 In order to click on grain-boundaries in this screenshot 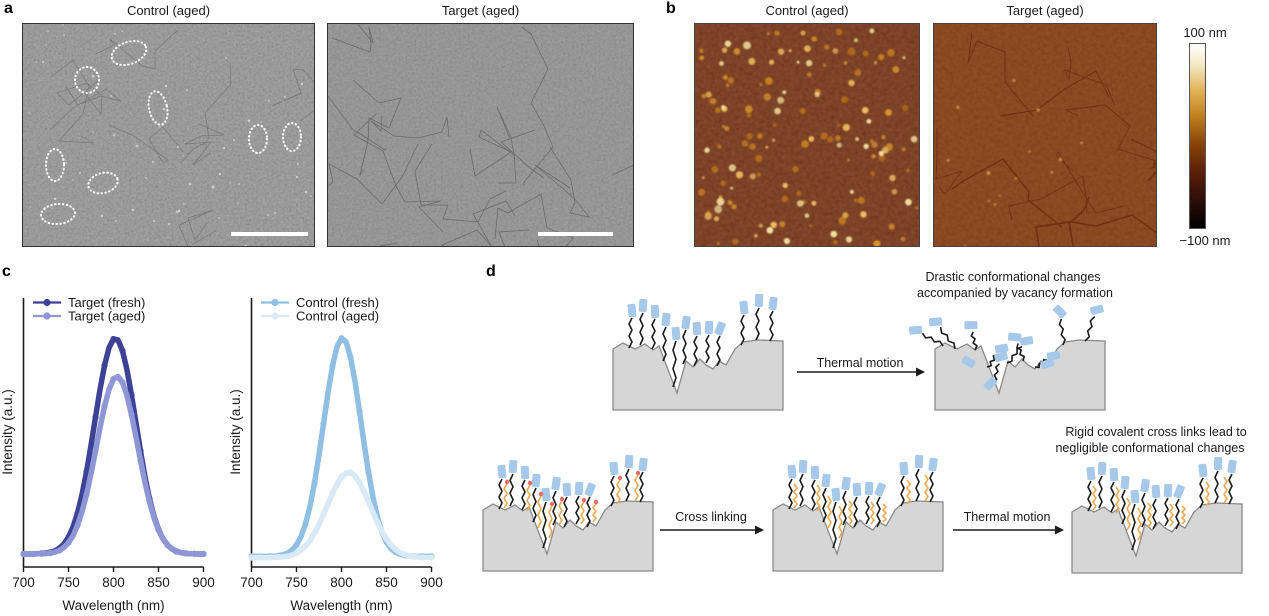, I will do `click(181, 137)`.